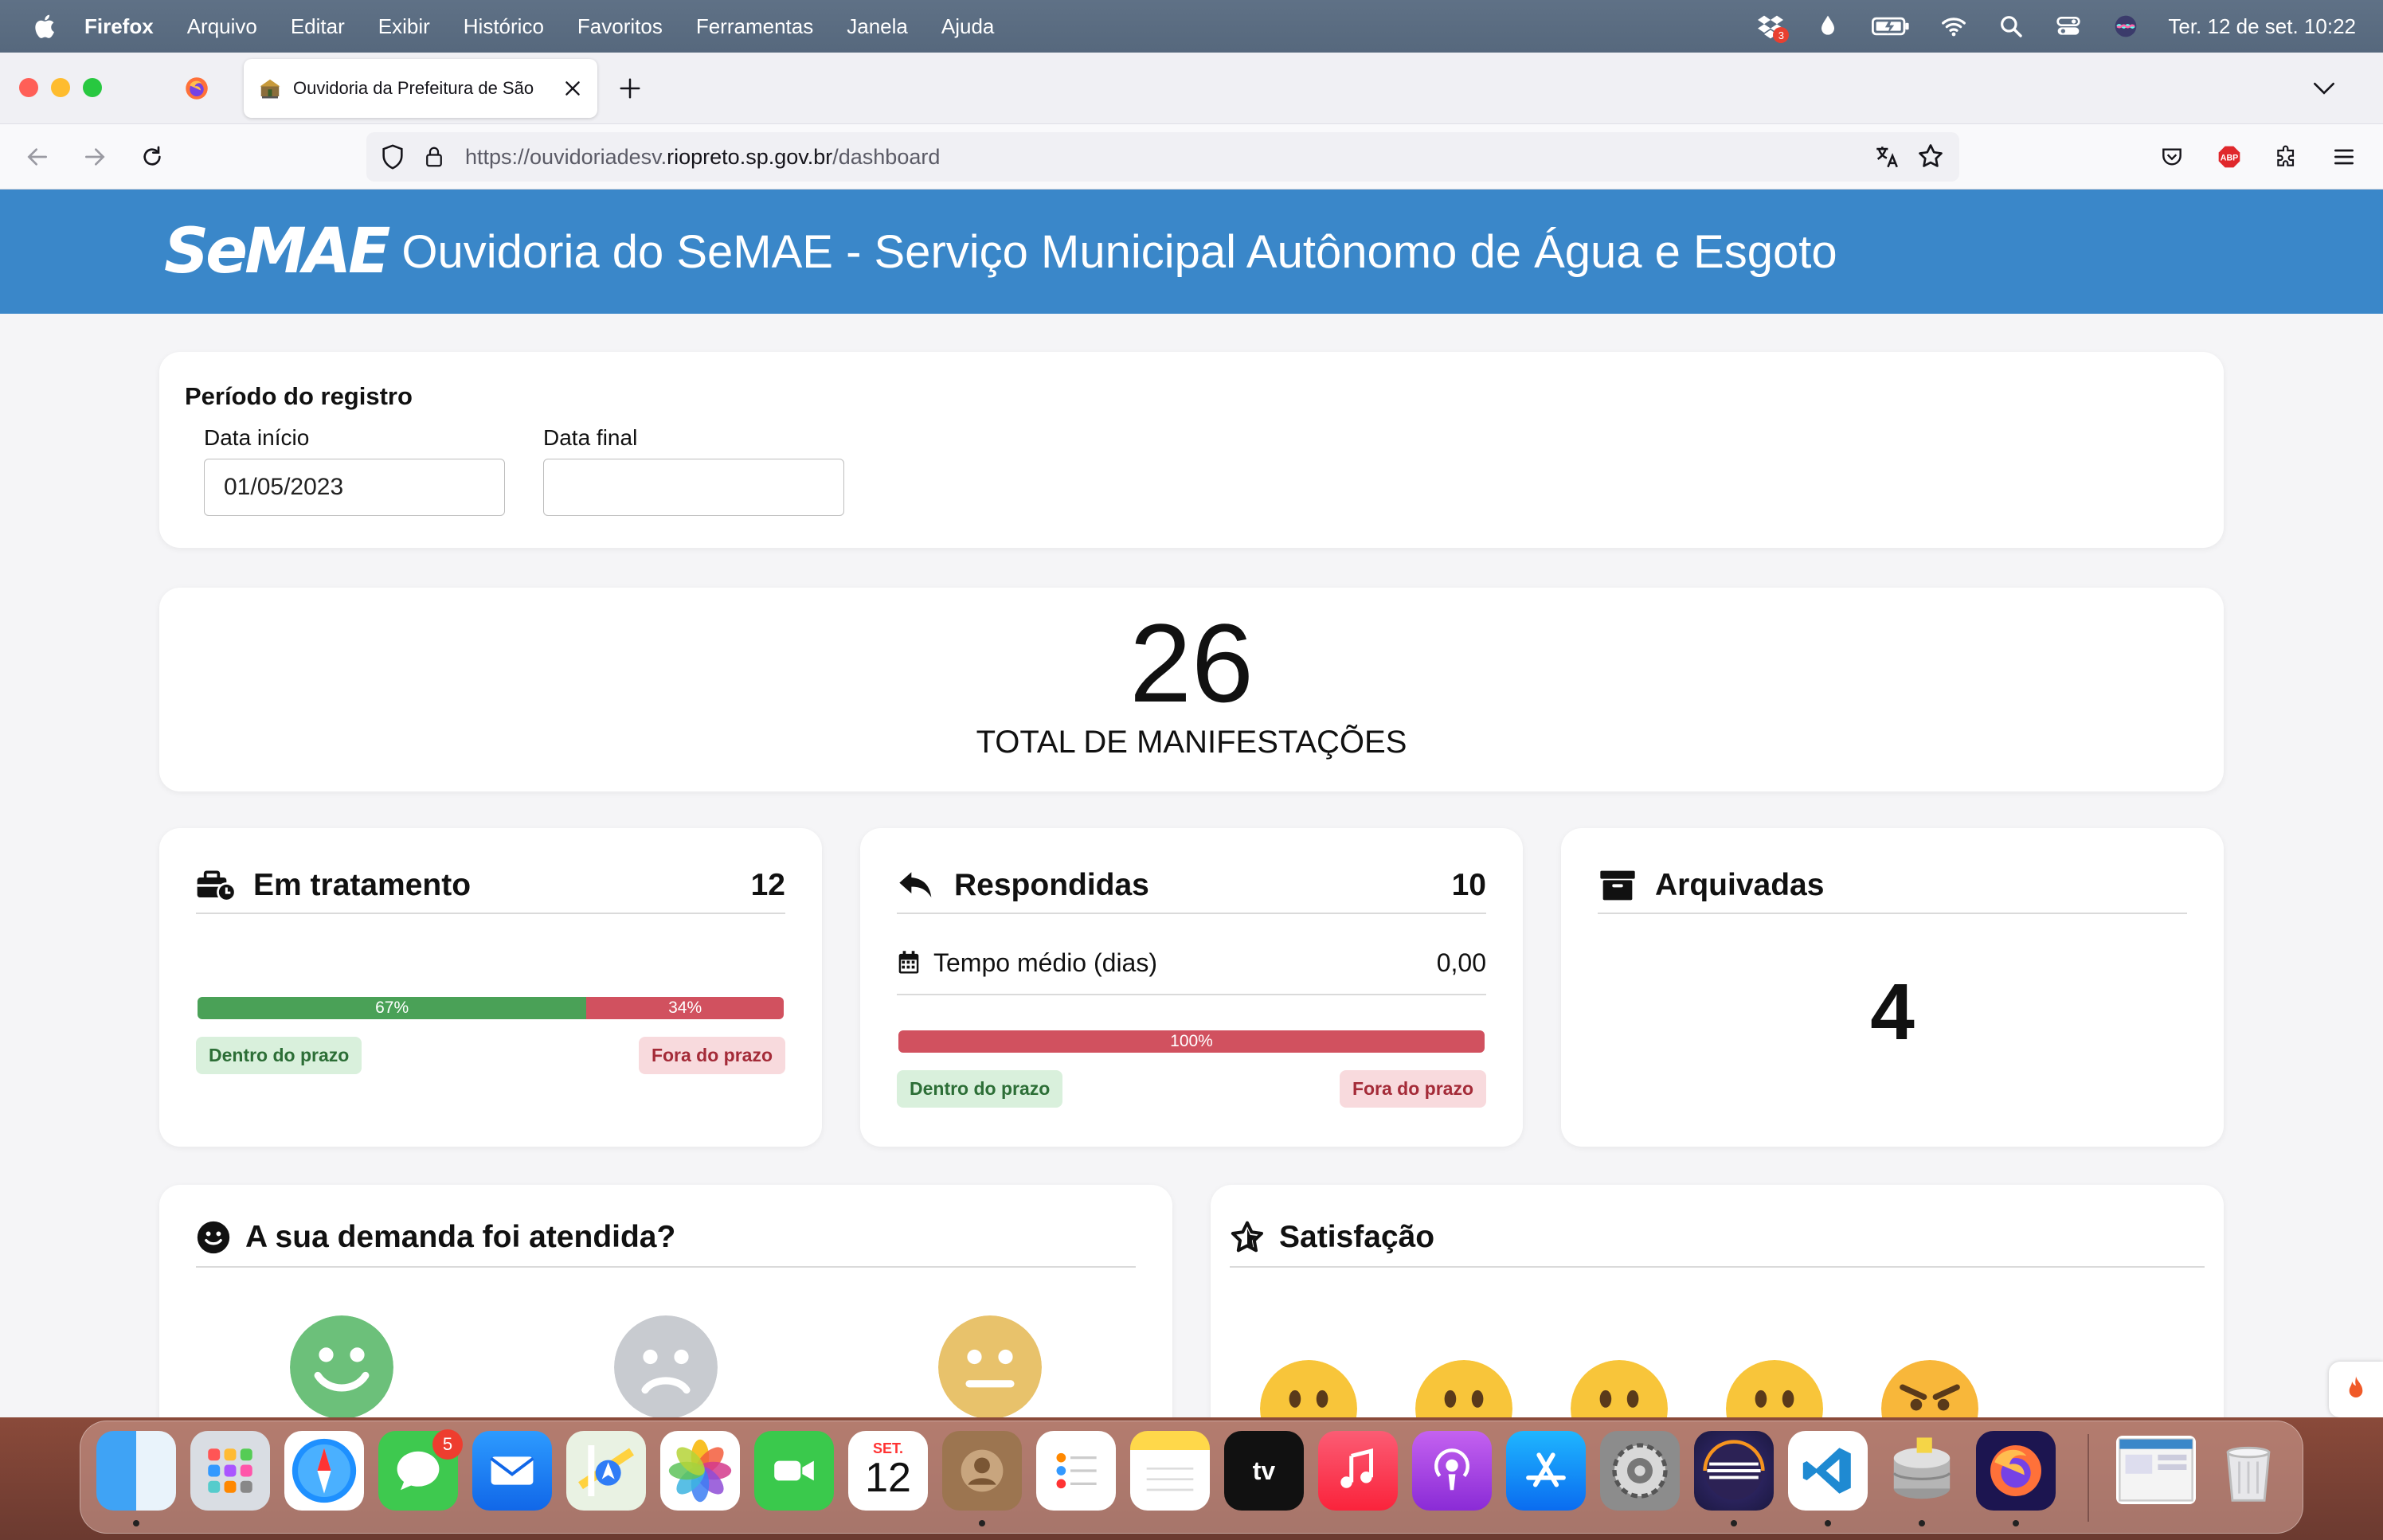 This screenshot has width=2383, height=1540. Describe the element at coordinates (317, 26) in the screenshot. I see `menu-editar: Editar` at that location.